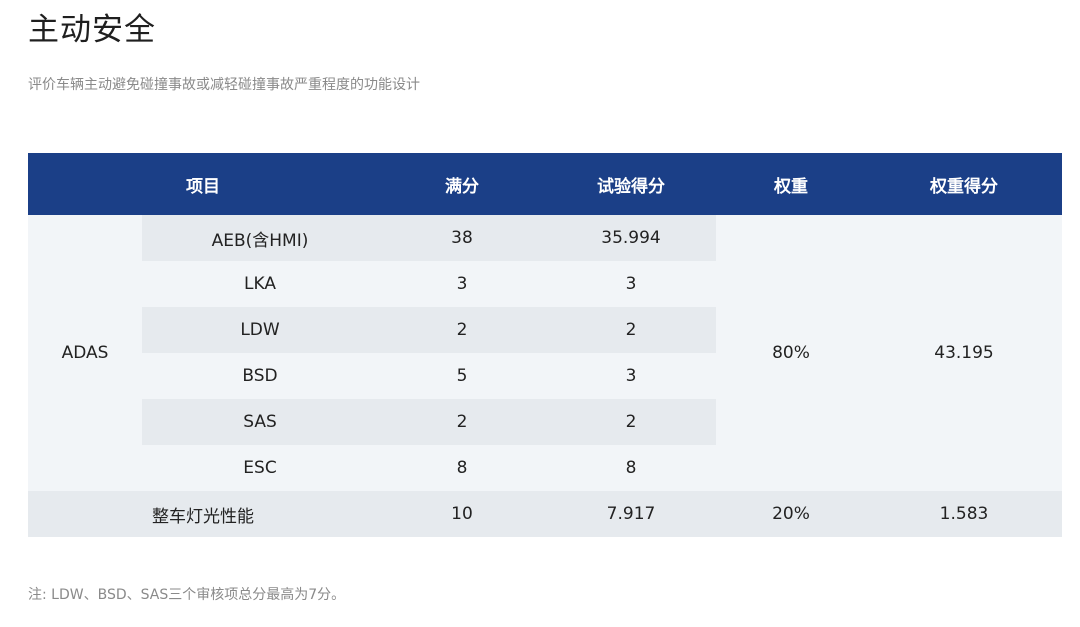  Describe the element at coordinates (631, 468) in the screenshot. I see `row-test-score: 8` at that location.